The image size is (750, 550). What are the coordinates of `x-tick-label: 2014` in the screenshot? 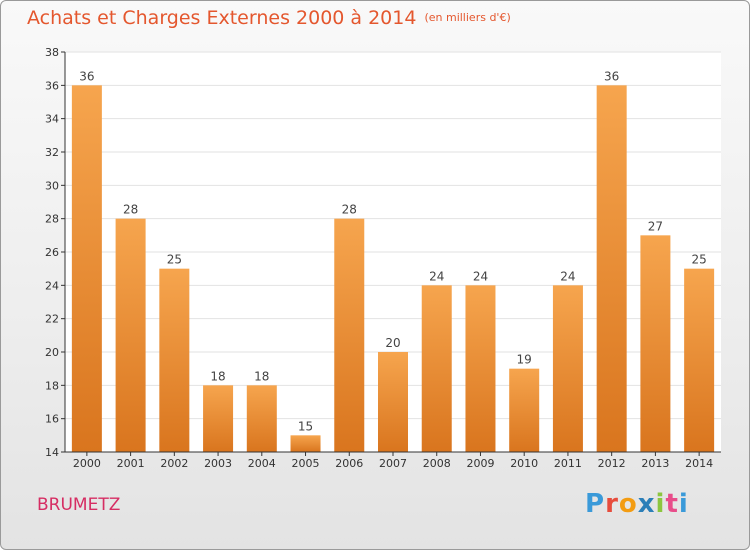 It's located at (699, 463).